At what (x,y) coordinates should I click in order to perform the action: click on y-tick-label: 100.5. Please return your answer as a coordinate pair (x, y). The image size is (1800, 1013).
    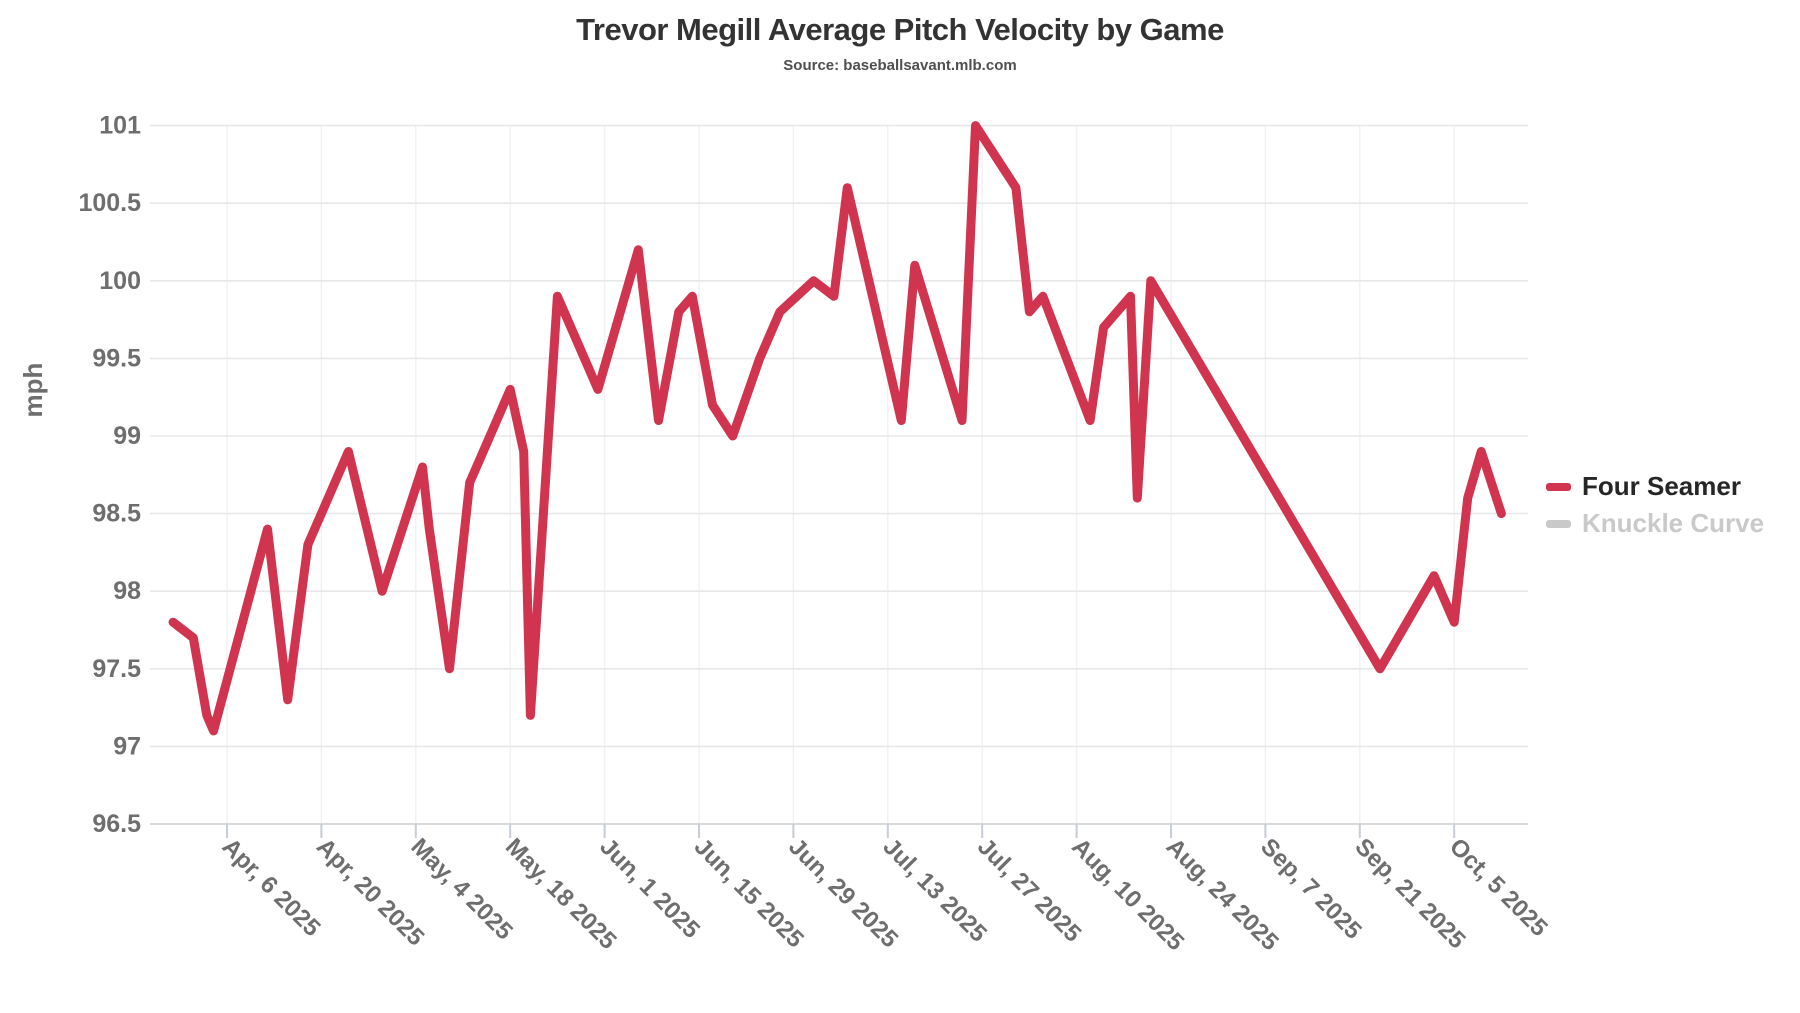
    Looking at the image, I should click on (109, 203).